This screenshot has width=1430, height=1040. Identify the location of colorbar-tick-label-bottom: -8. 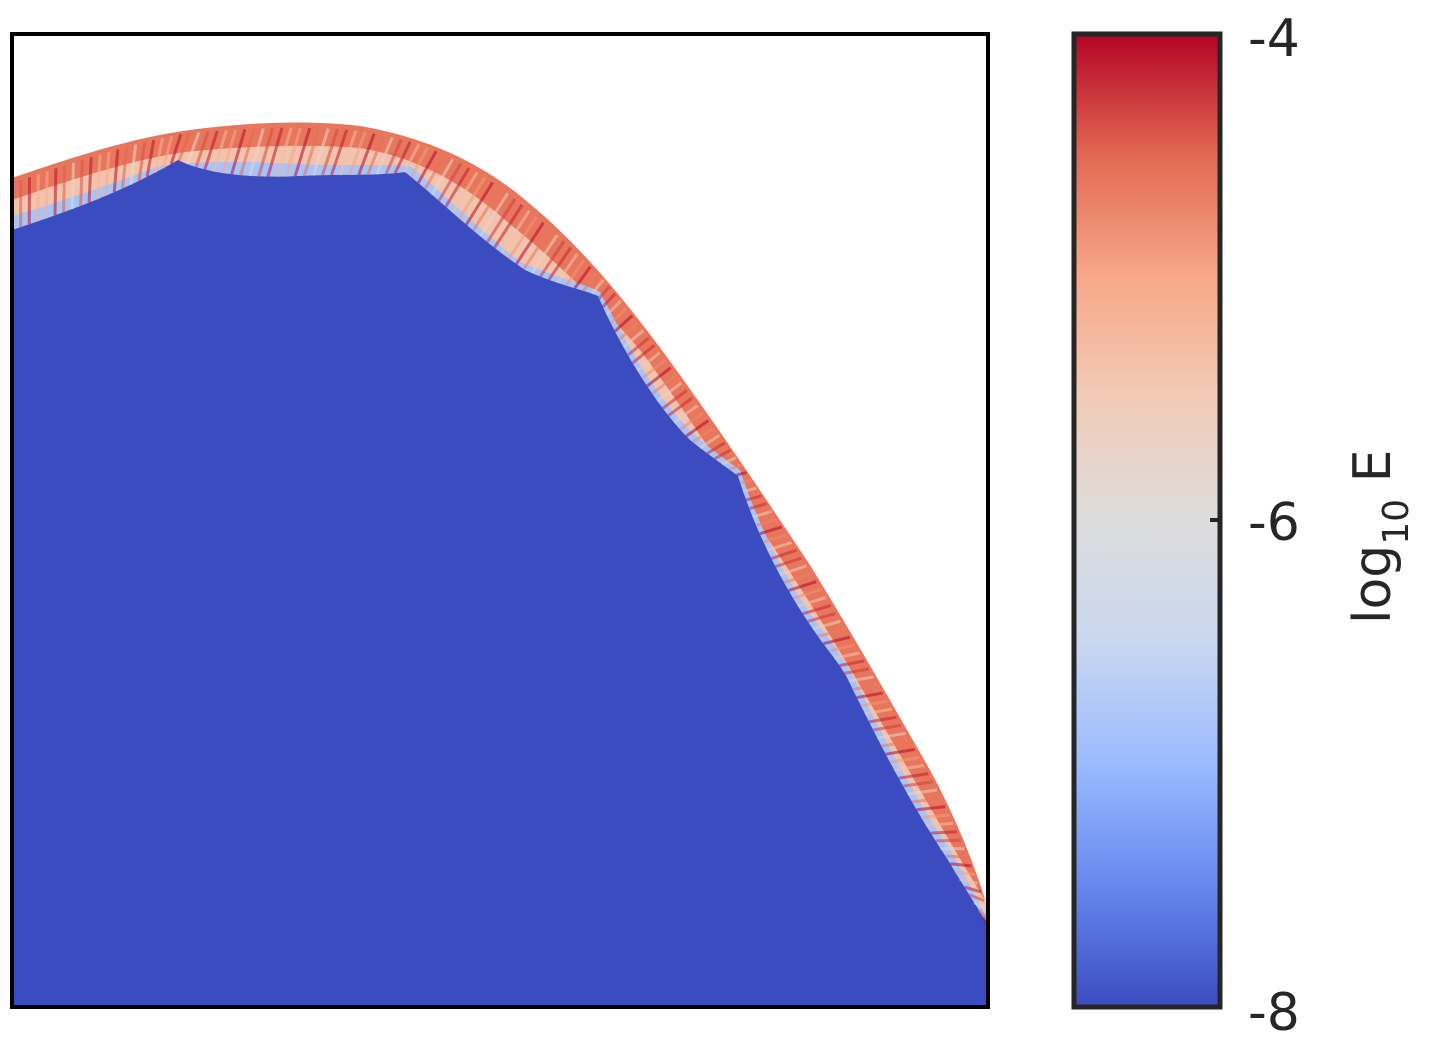
(1274, 1011).